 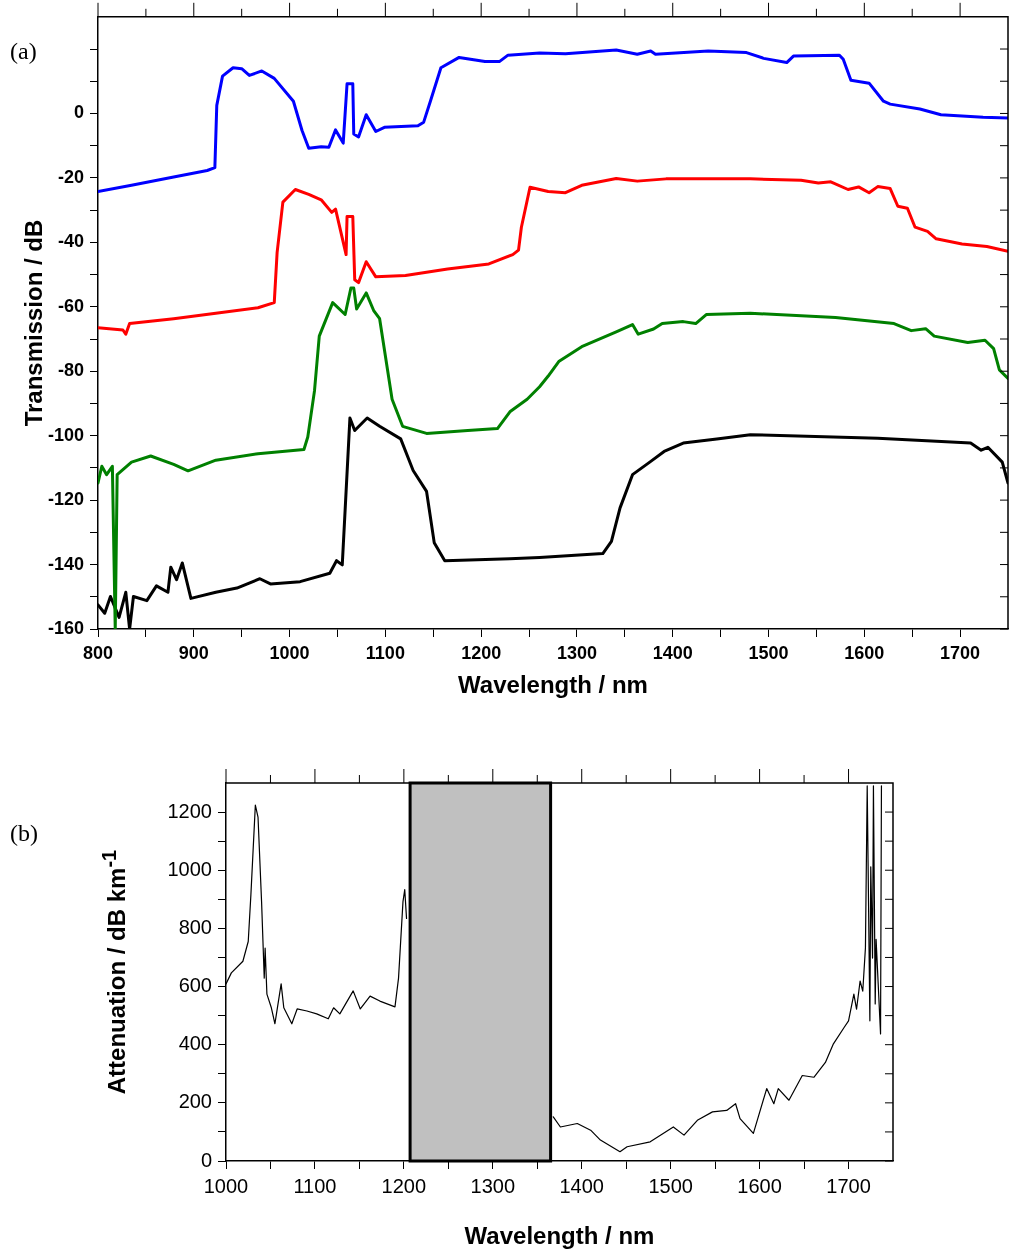 What do you see at coordinates (65, 563) in the screenshot?
I see `y-tick-label: -140` at bounding box center [65, 563].